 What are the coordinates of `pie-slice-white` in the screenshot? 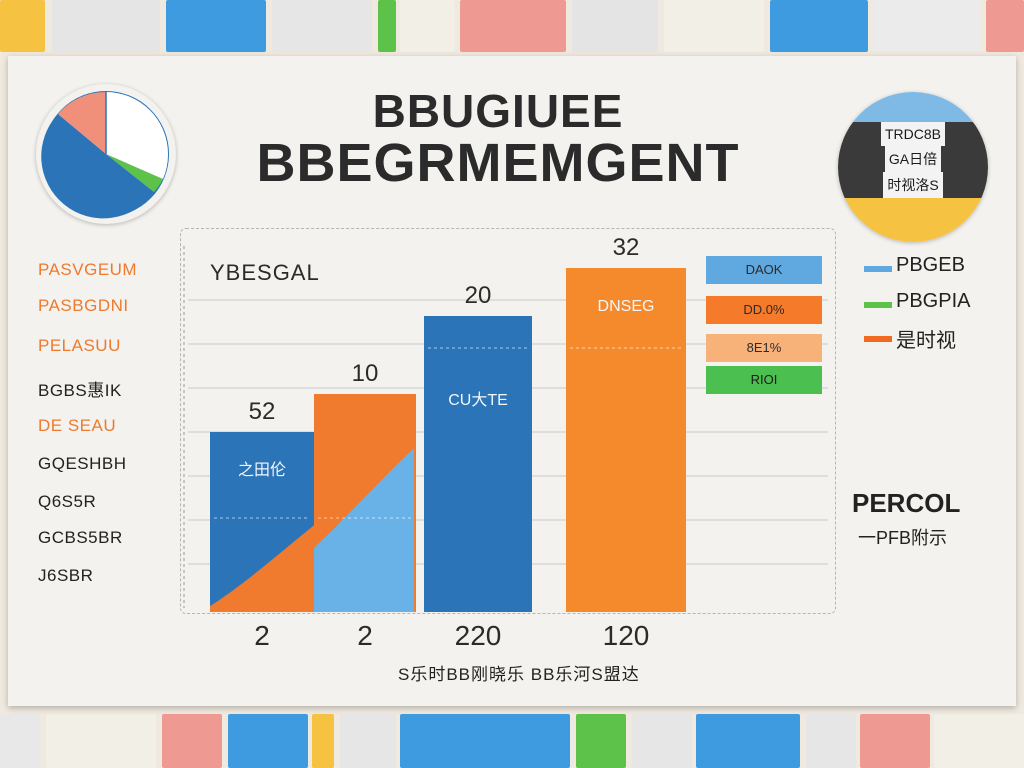 It's located at (137, 135).